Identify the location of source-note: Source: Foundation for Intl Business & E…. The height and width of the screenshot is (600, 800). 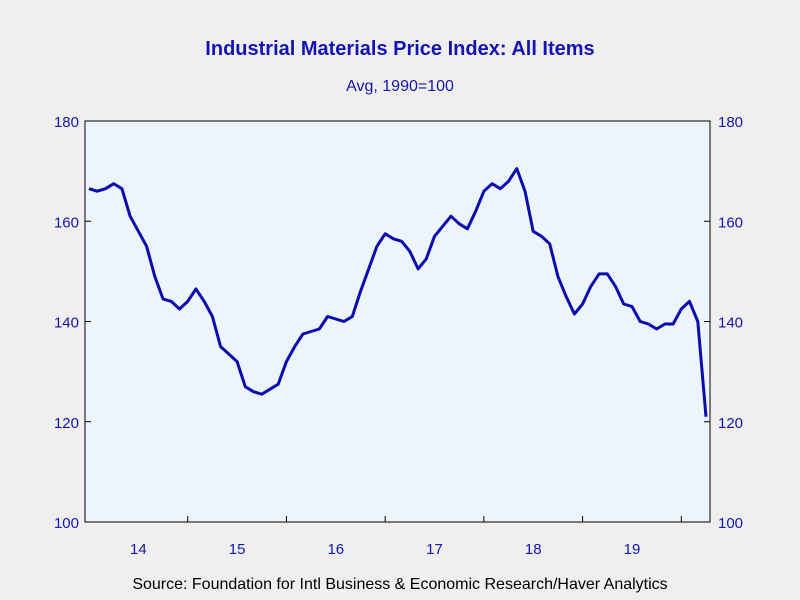
(400, 584).